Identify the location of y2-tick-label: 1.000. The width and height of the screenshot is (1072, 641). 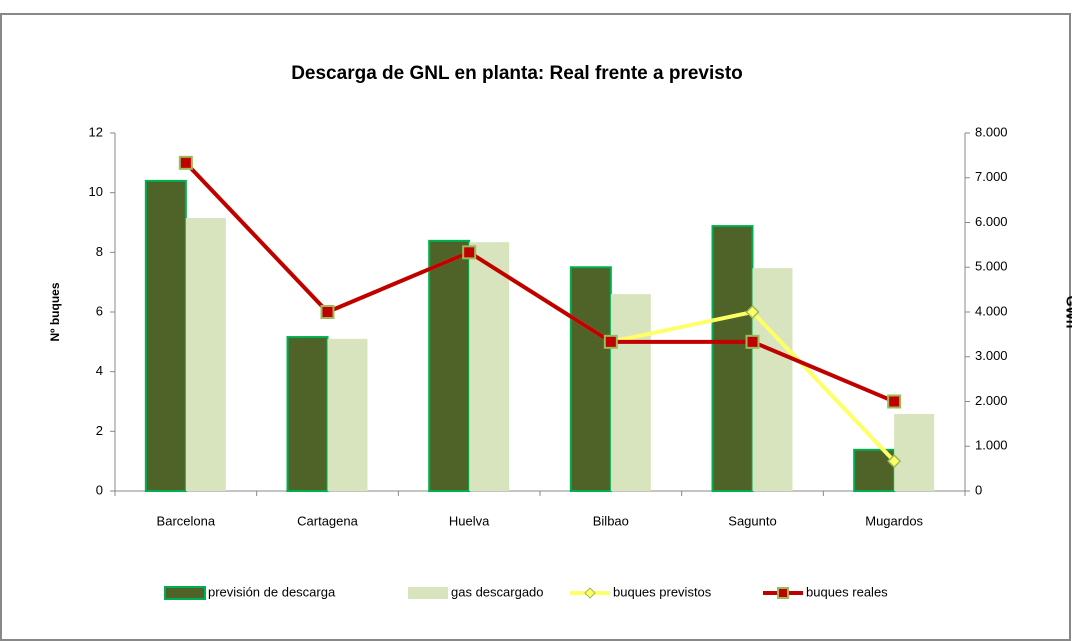
(991, 445).